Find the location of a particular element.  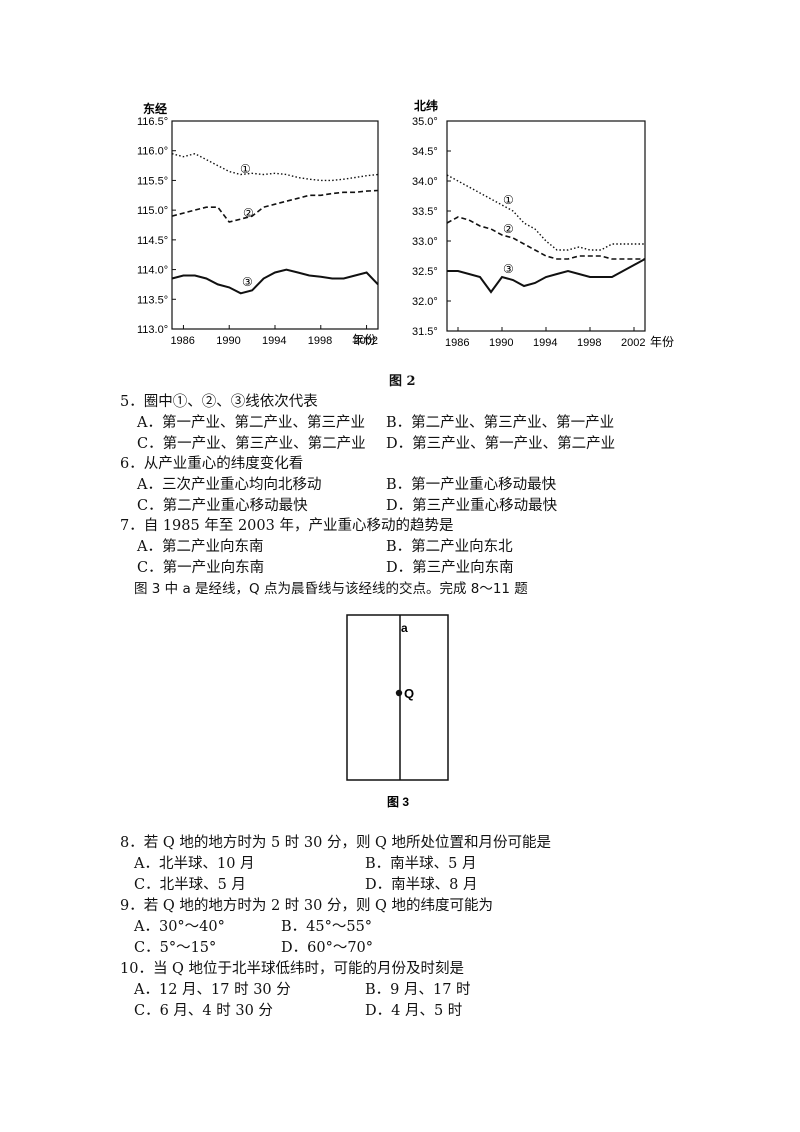

question-7-option-c: C．第一产业向东南 is located at coordinates (201, 568).